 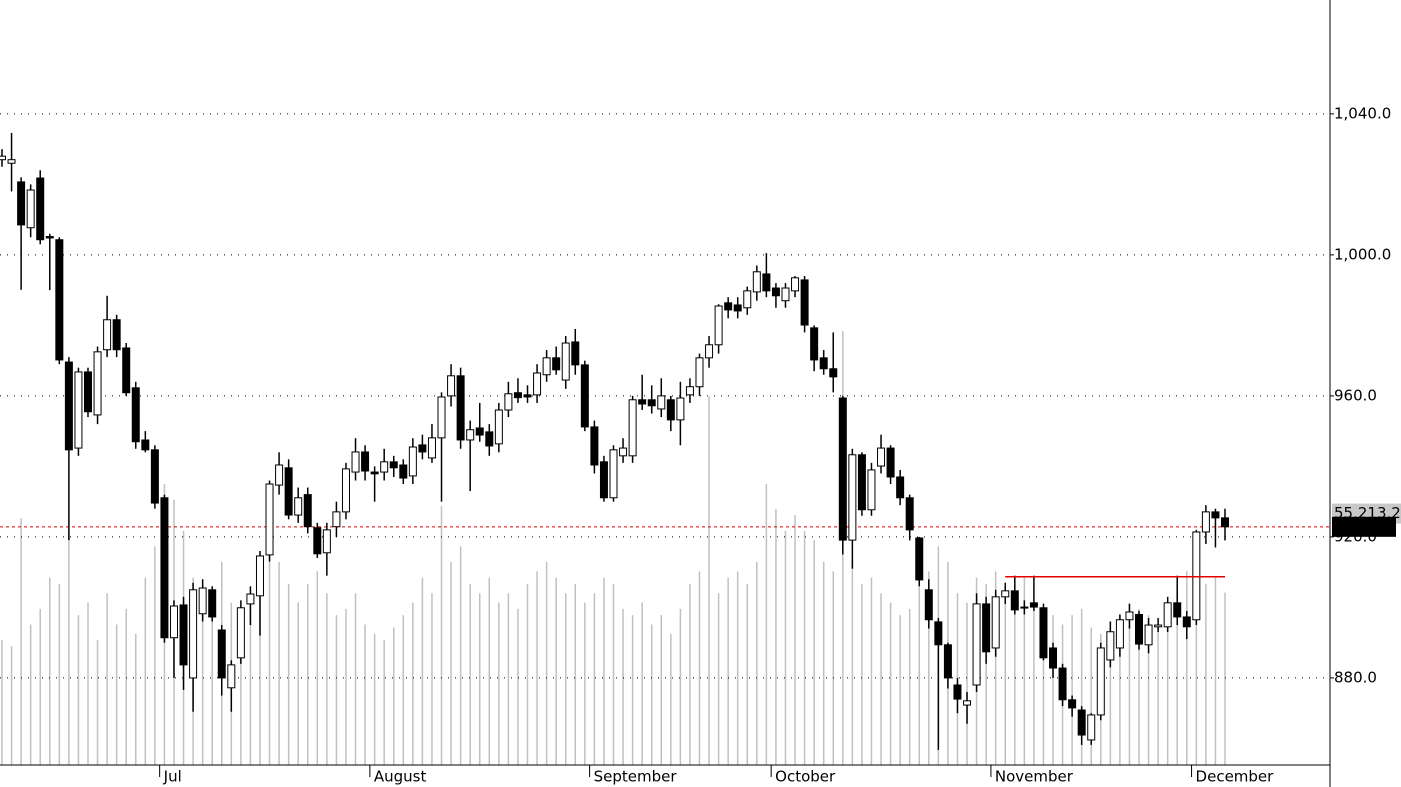 What do you see at coordinates (400, 777) in the screenshot?
I see `x-tick-label: August` at bounding box center [400, 777].